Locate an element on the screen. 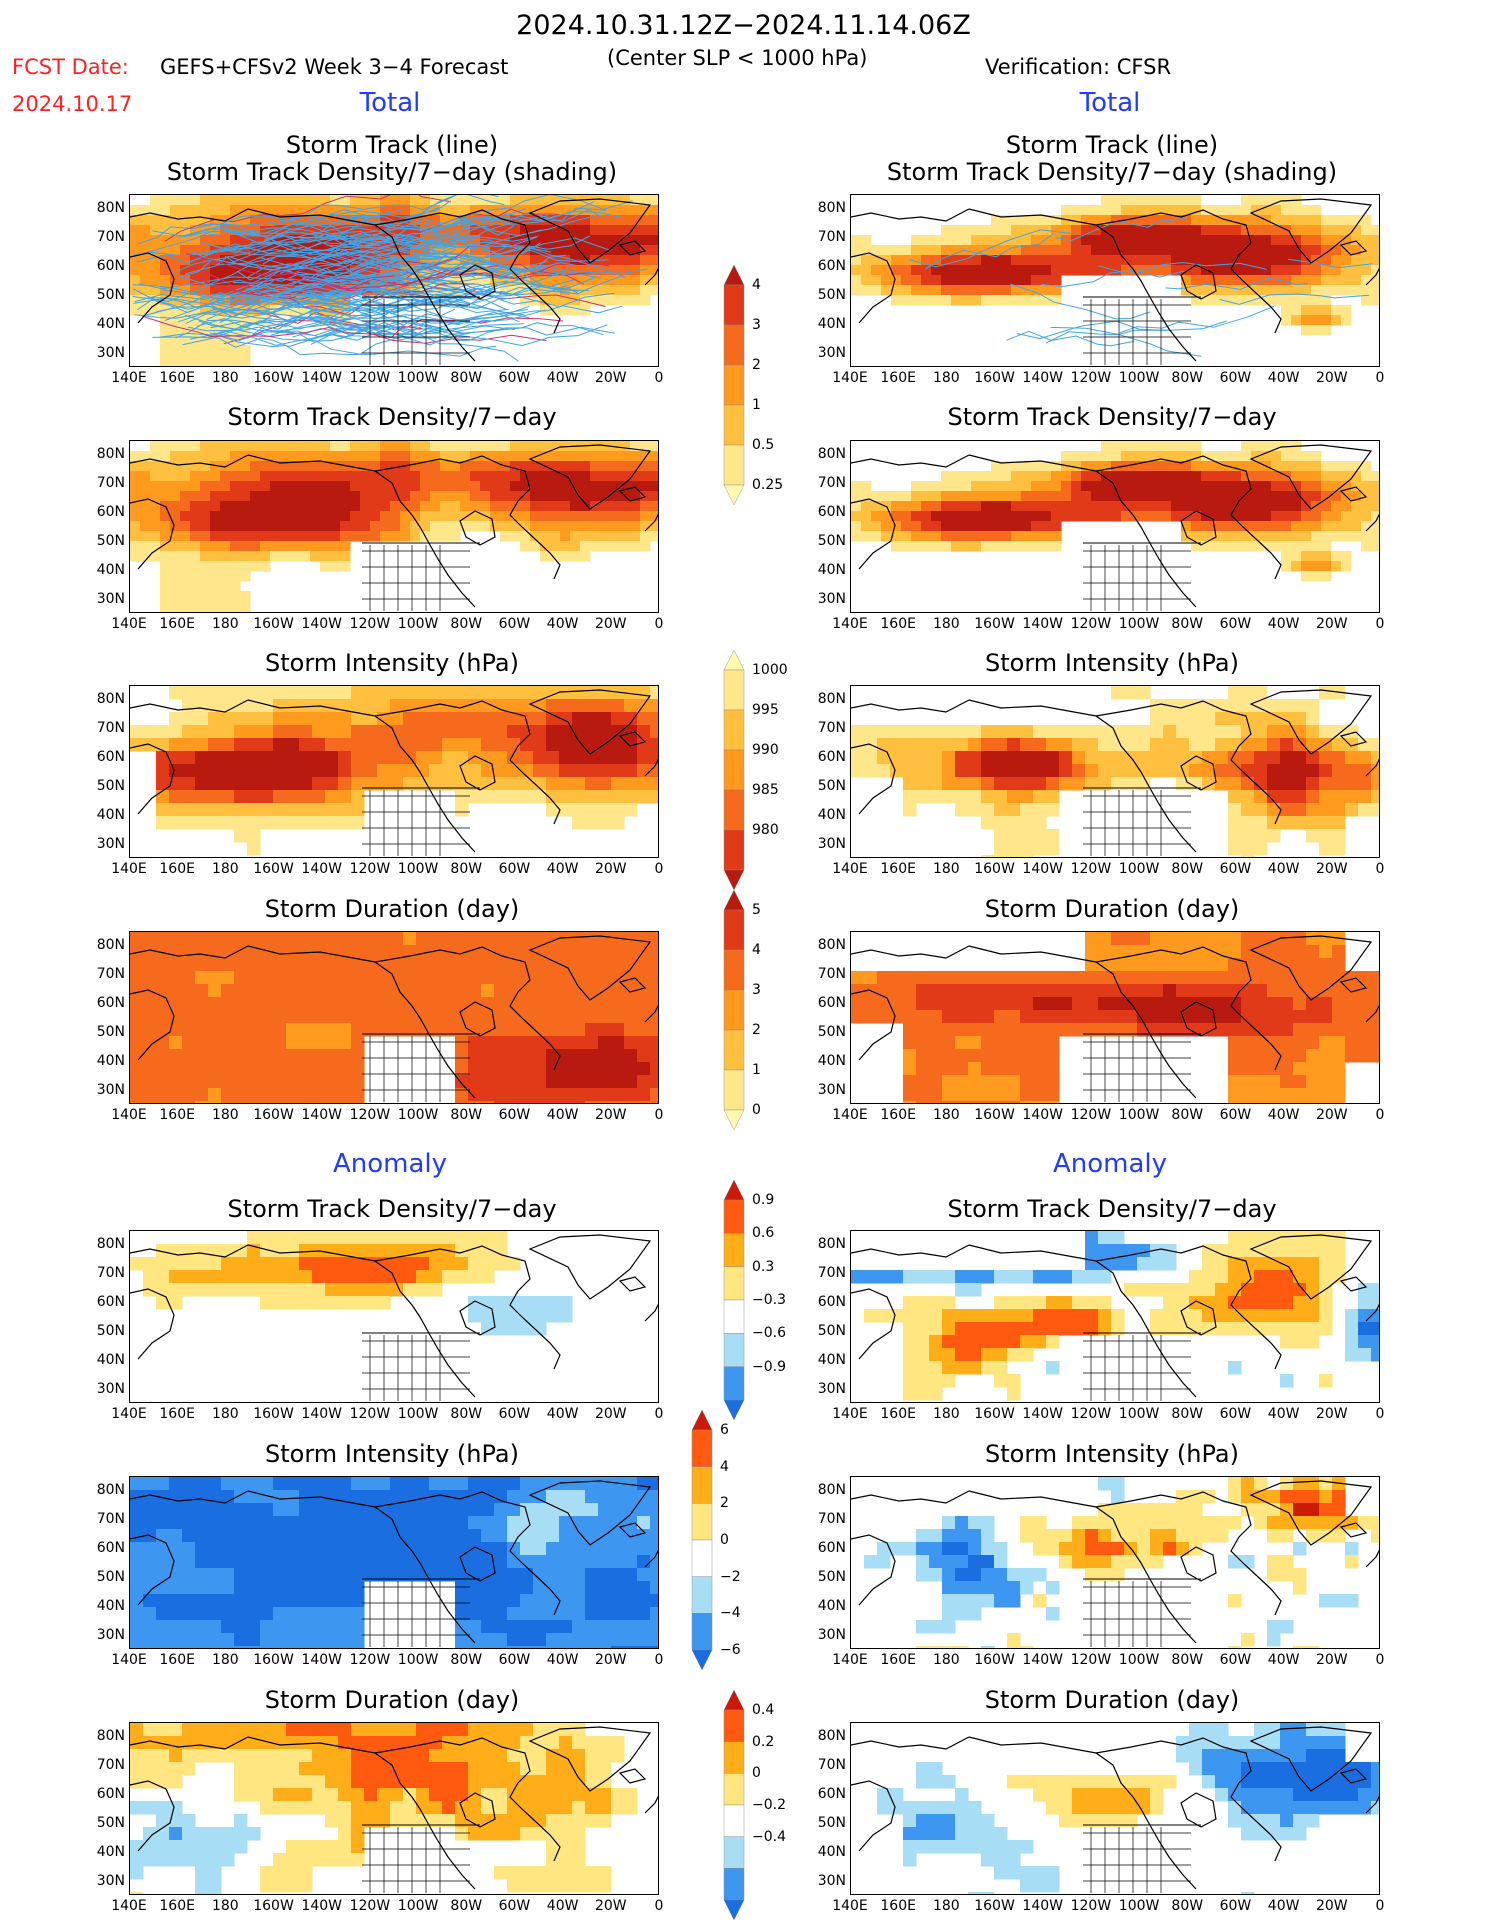 The width and height of the screenshot is (1487, 1925). lon-tick-label: 100W is located at coordinates (1139, 1115).